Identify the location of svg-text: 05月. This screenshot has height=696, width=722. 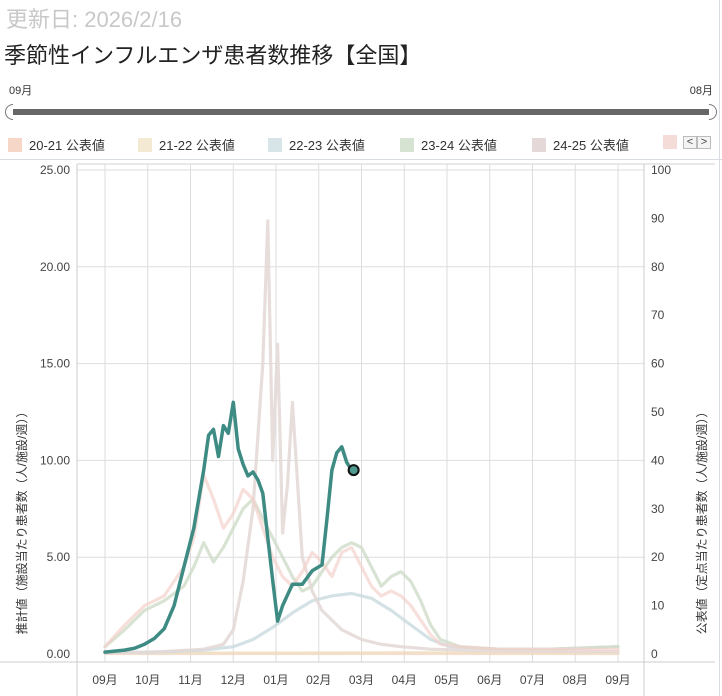
(446, 680).